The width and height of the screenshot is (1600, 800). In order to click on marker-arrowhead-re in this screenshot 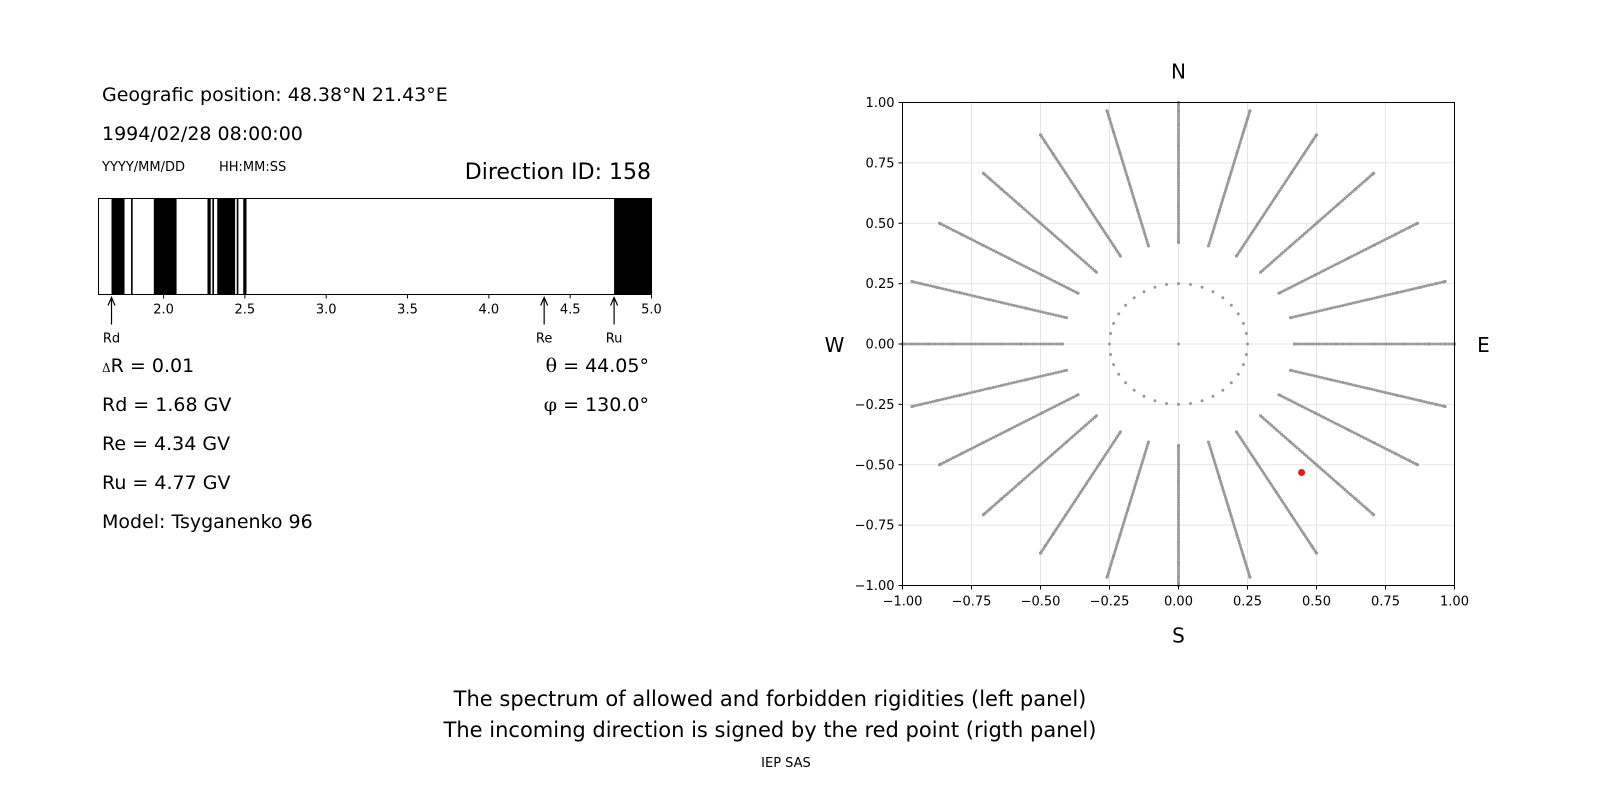, I will do `click(544, 301)`.